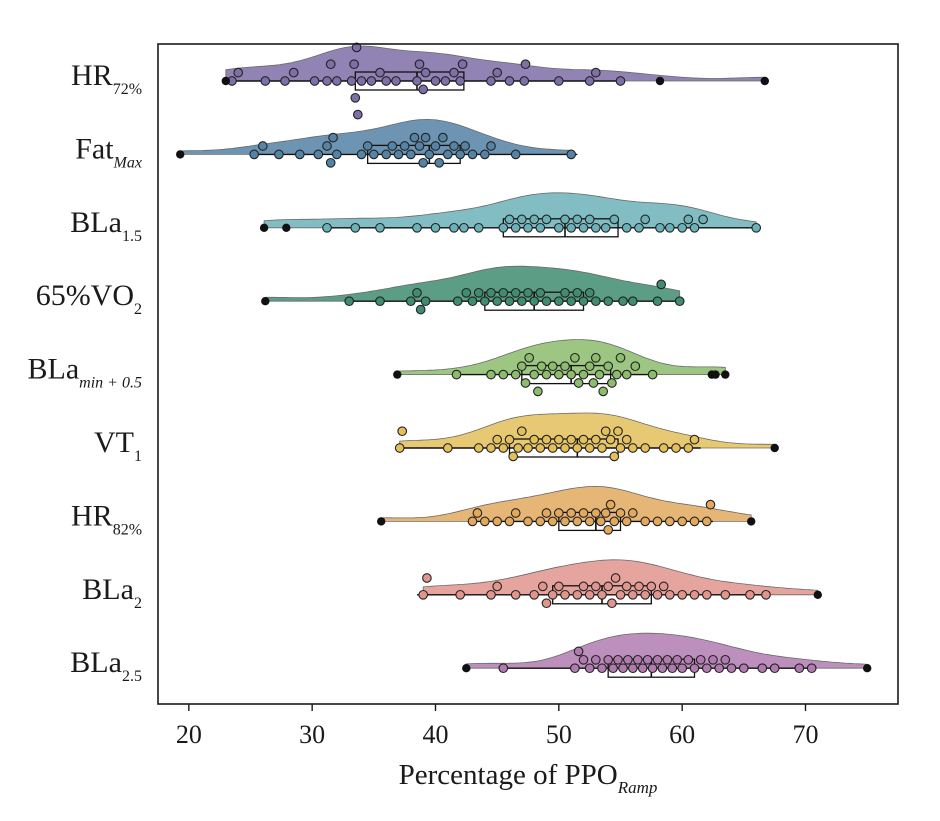 The image size is (940, 821). Describe the element at coordinates (106, 665) in the screenshot. I see `category-label-9: BLa2.5` at that location.